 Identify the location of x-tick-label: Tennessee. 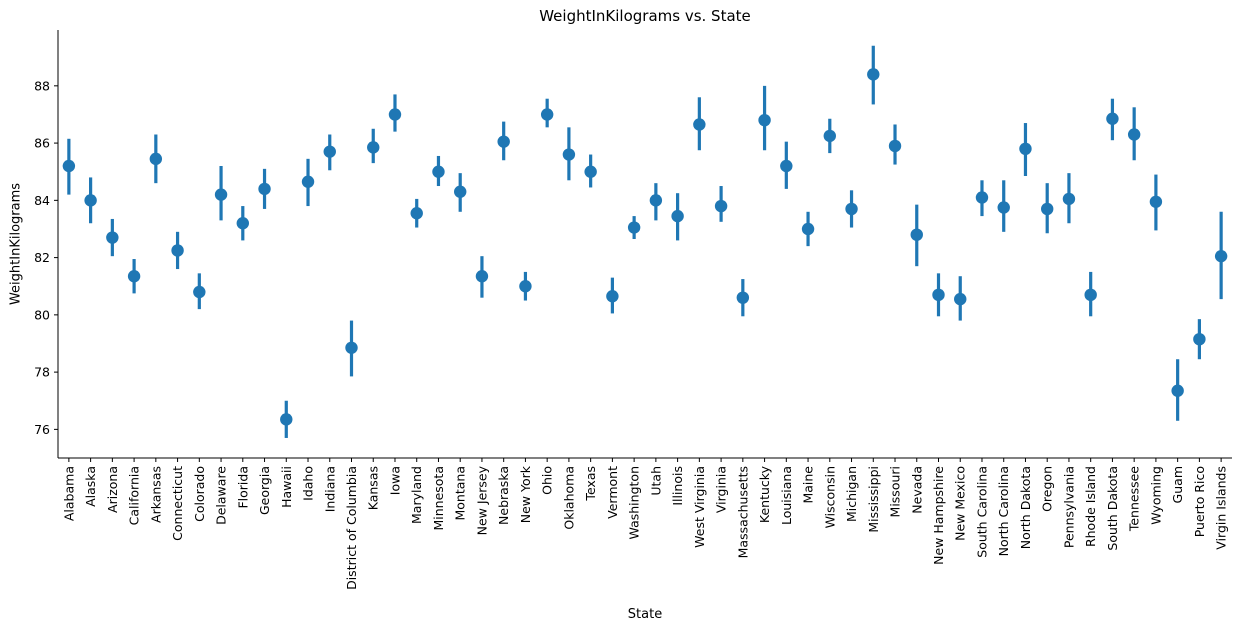
(1134, 499).